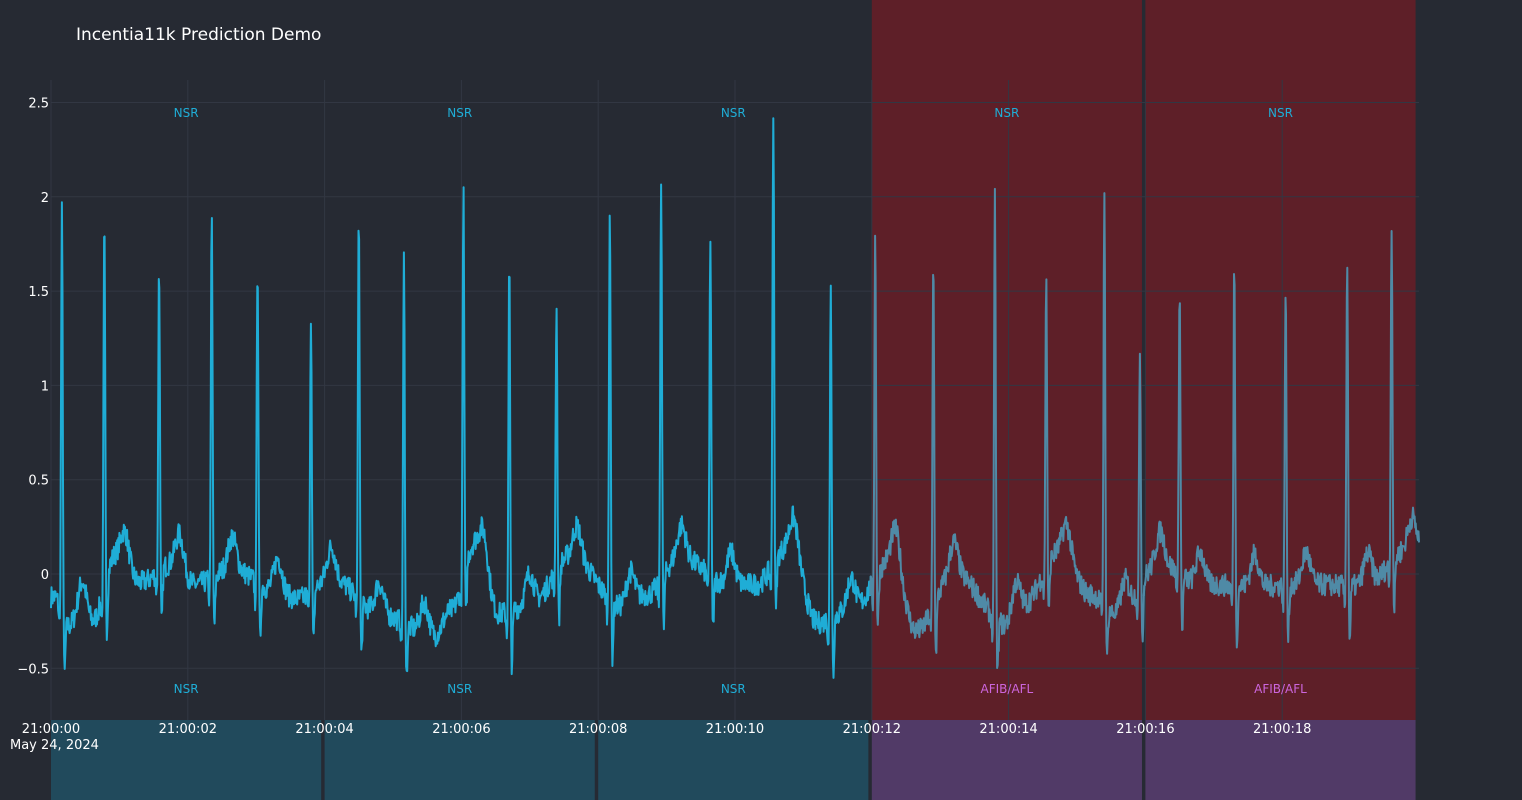 The image size is (1522, 800). Describe the element at coordinates (459, 113) in the screenshot. I see `segment-top-label-1: NSR` at that location.